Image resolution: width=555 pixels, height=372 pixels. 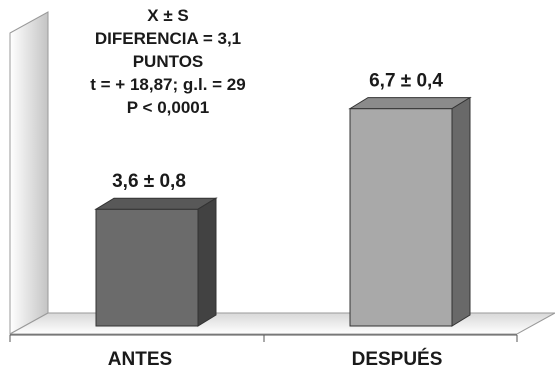 What do you see at coordinates (282, 323) in the screenshot?
I see `chart-floor` at bounding box center [282, 323].